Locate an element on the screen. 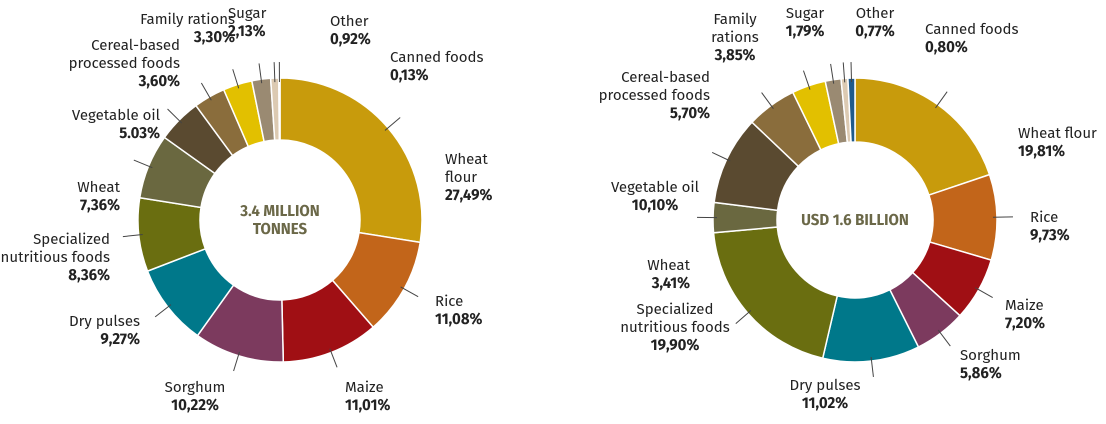 The height and width of the screenshot is (424, 1106). slice-label: Canned foods 0,13% is located at coordinates (455, 66).